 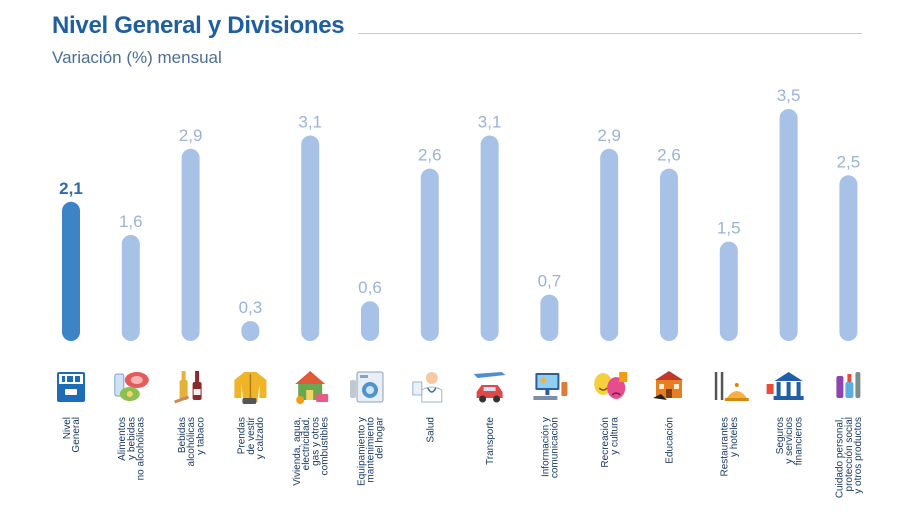 What do you see at coordinates (798, 441) in the screenshot?
I see `category-label-line: financieros` at bounding box center [798, 441].